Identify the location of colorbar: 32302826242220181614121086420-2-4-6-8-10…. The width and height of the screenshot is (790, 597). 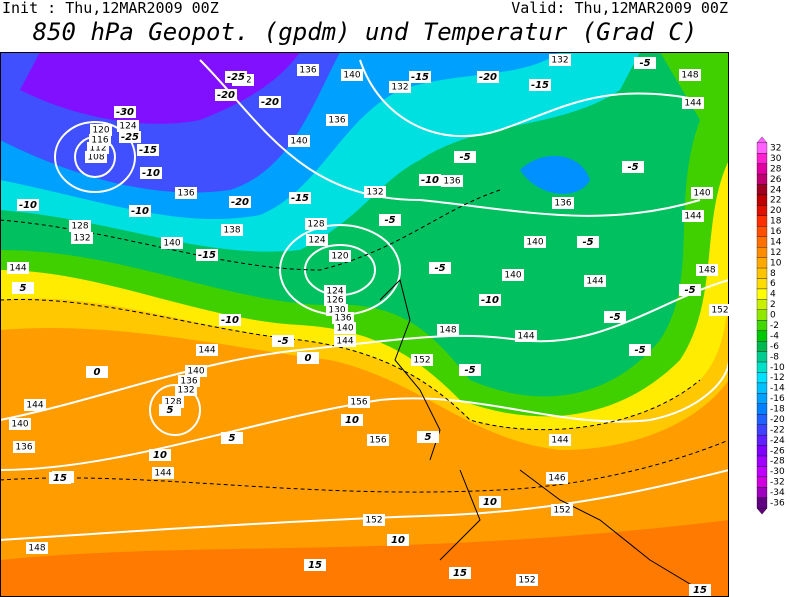
(770, 325).